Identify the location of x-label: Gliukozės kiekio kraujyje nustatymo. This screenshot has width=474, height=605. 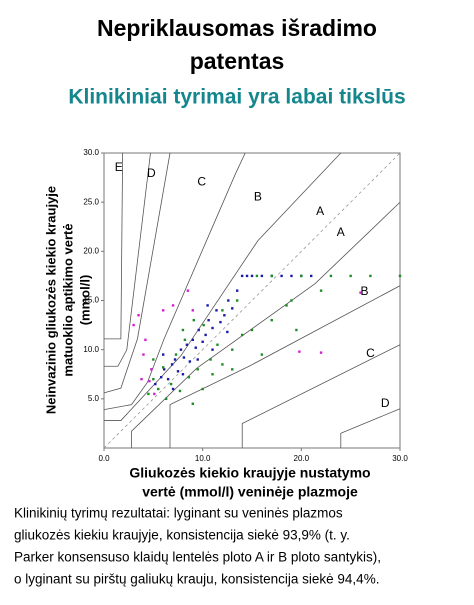
(249, 473).